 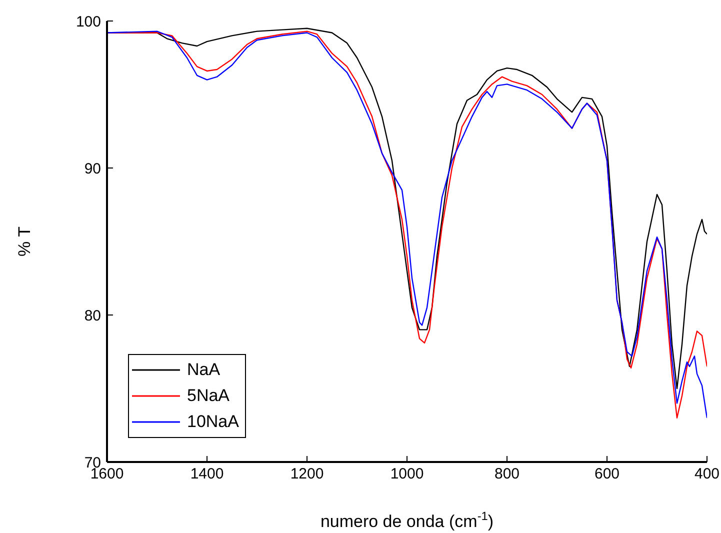 I want to click on legend-label: 10NaA, so click(x=213, y=422).